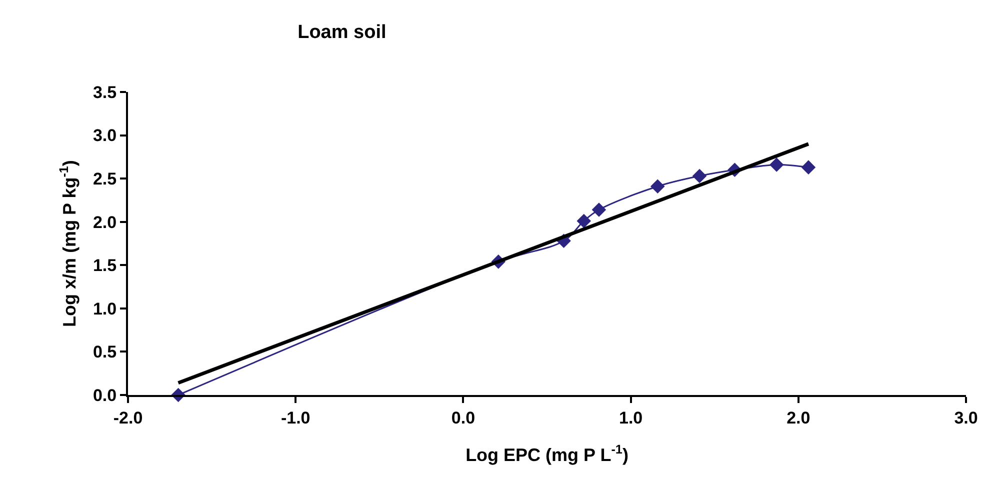 Image resolution: width=992 pixels, height=495 pixels. Describe the element at coordinates (547, 453) in the screenshot. I see `x-axis-title: Log EPC (mg P L$^{-1}$)` at that location.